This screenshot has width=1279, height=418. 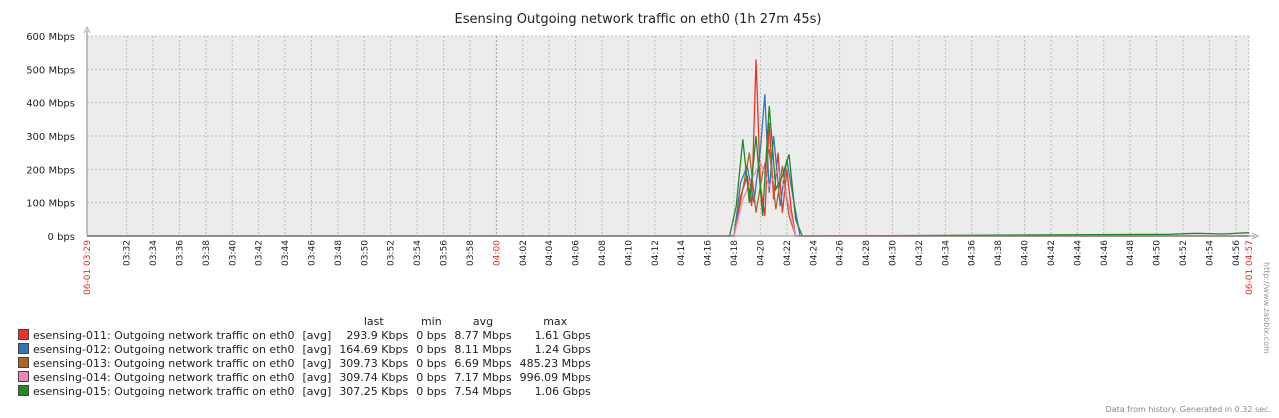 What do you see at coordinates (788, 253) in the screenshot?
I see `x-tick-label: 04:22` at bounding box center [788, 253].